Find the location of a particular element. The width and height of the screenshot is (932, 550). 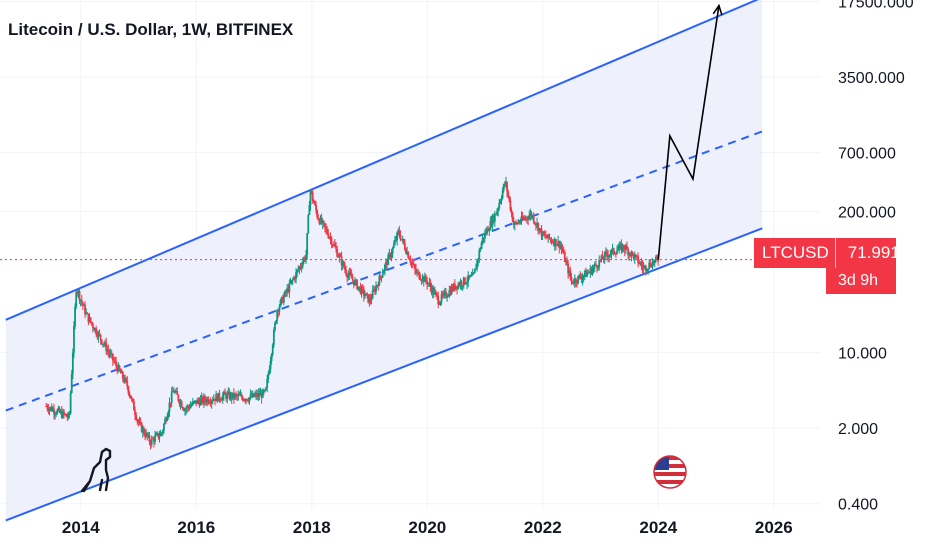

projection-path is located at coordinates (690, 131).